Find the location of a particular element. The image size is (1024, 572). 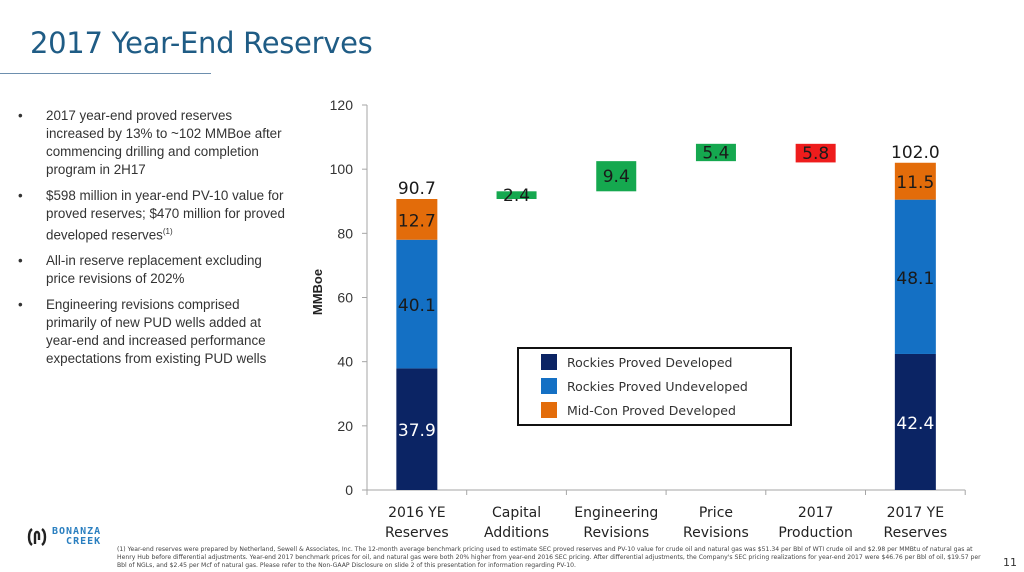

y-tick-label: 20 is located at coordinates (345, 426).